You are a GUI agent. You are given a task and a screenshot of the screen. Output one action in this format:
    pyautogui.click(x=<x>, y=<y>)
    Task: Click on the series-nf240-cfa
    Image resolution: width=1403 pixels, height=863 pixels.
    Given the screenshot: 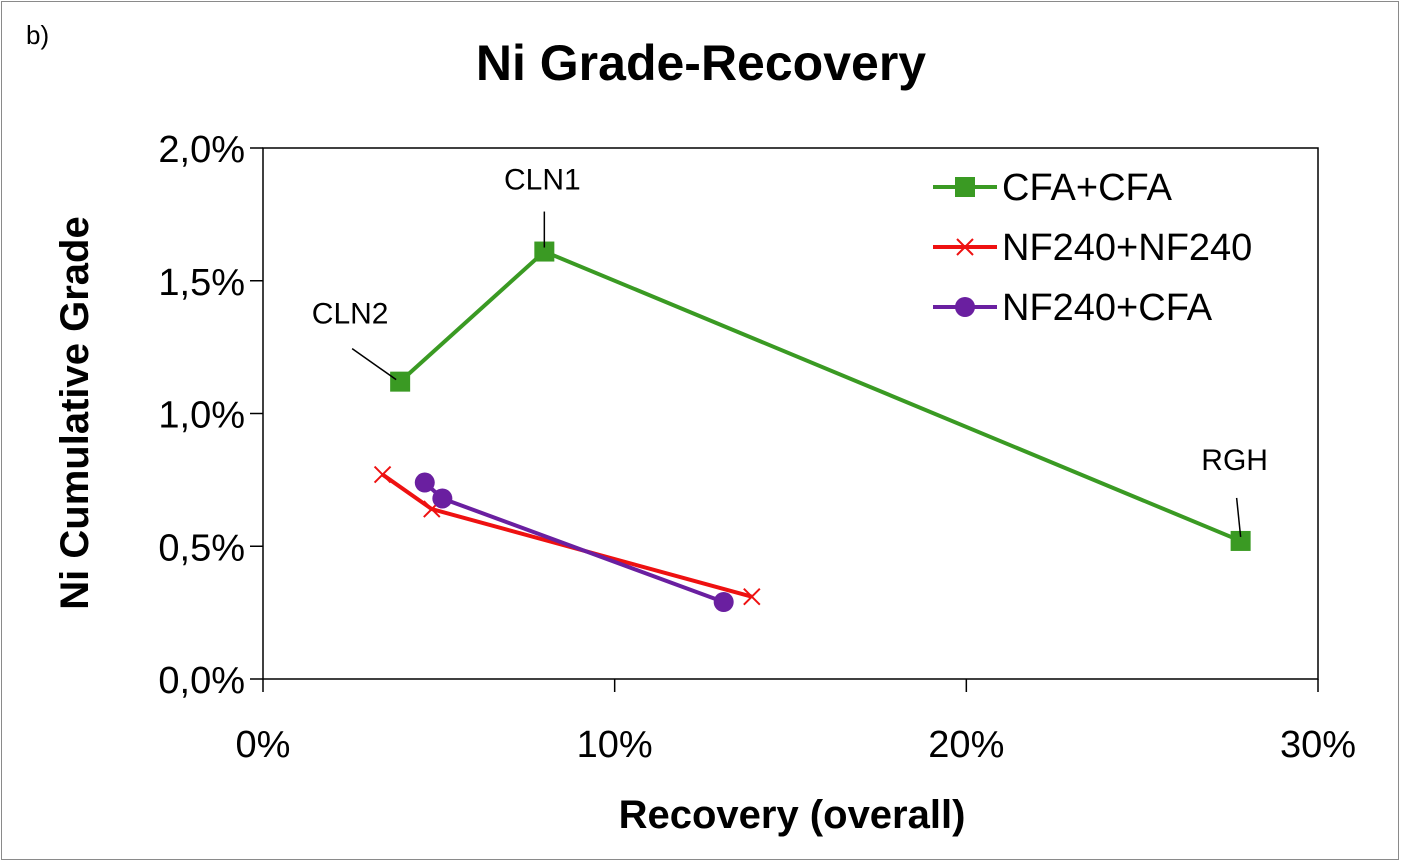 What is the action you would take?
    pyautogui.click(x=574, y=542)
    